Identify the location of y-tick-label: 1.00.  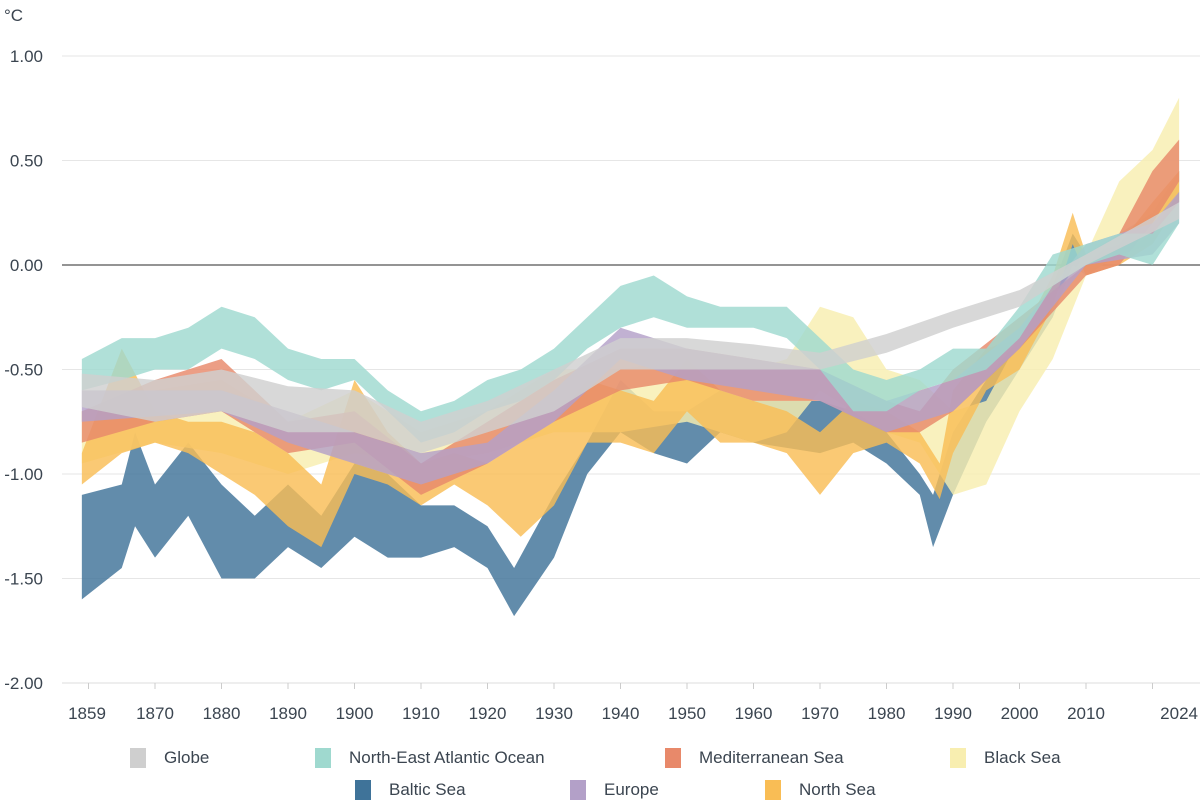
(26, 56).